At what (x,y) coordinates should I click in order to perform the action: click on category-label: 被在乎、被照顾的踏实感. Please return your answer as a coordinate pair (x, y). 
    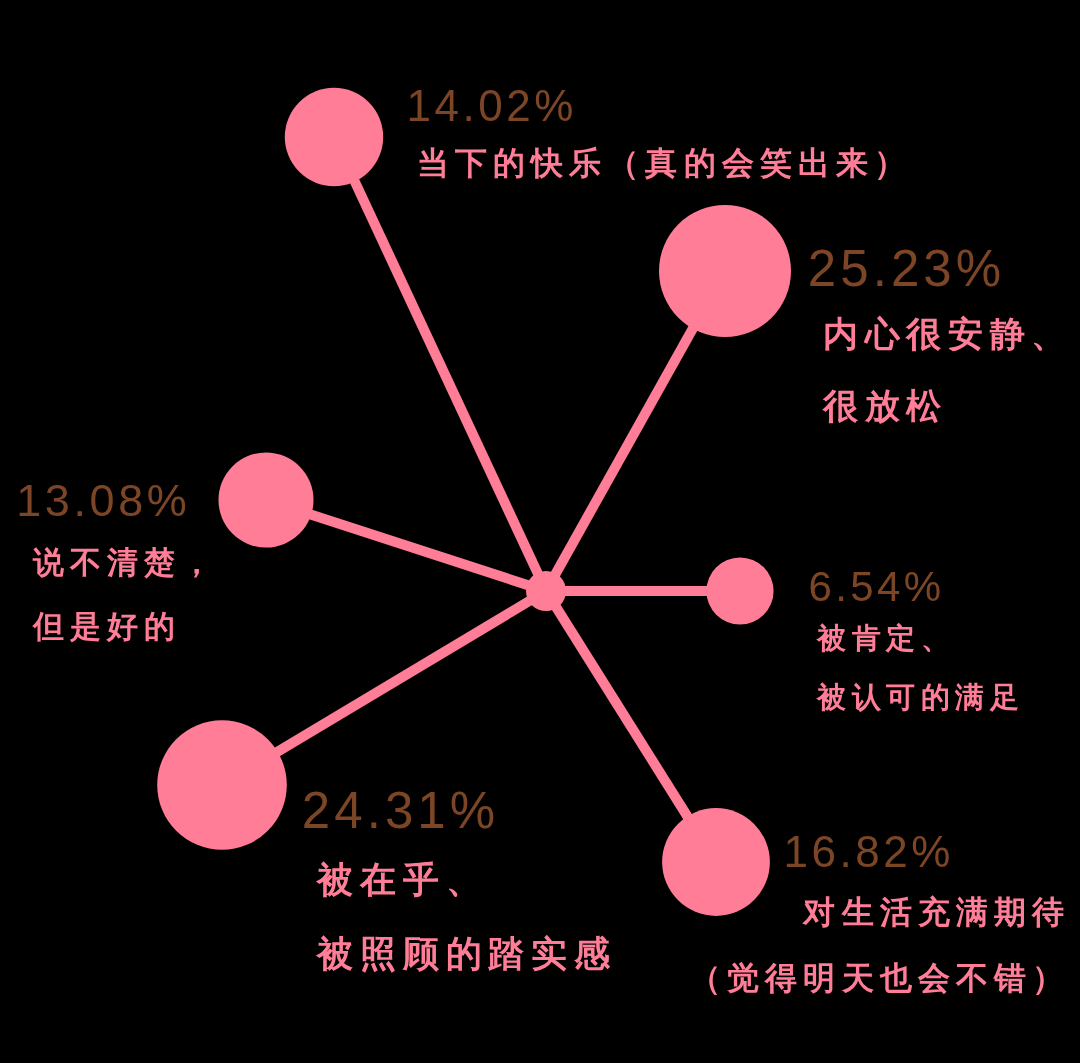
    Looking at the image, I should click on (466, 916).